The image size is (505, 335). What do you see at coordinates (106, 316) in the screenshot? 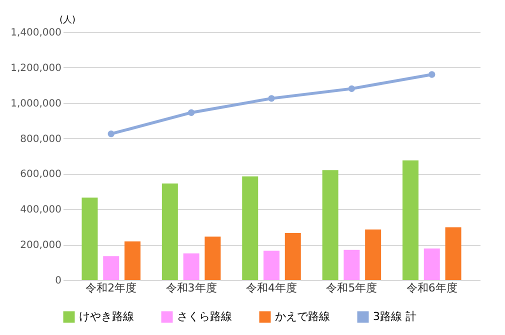
I see `legend-label: けやき路線` at bounding box center [106, 316].